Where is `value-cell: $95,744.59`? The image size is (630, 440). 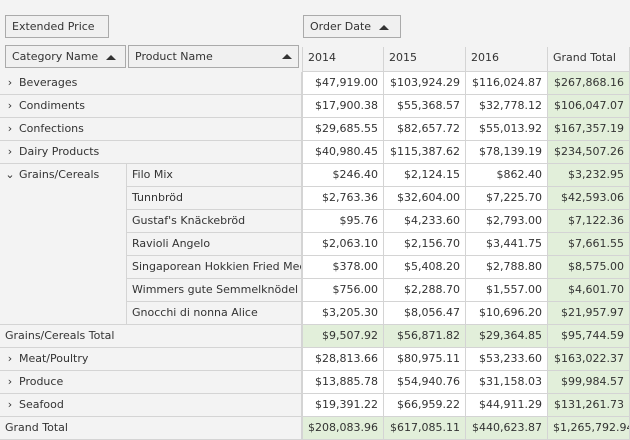 value-cell: $95,744.59 is located at coordinates (589, 336).